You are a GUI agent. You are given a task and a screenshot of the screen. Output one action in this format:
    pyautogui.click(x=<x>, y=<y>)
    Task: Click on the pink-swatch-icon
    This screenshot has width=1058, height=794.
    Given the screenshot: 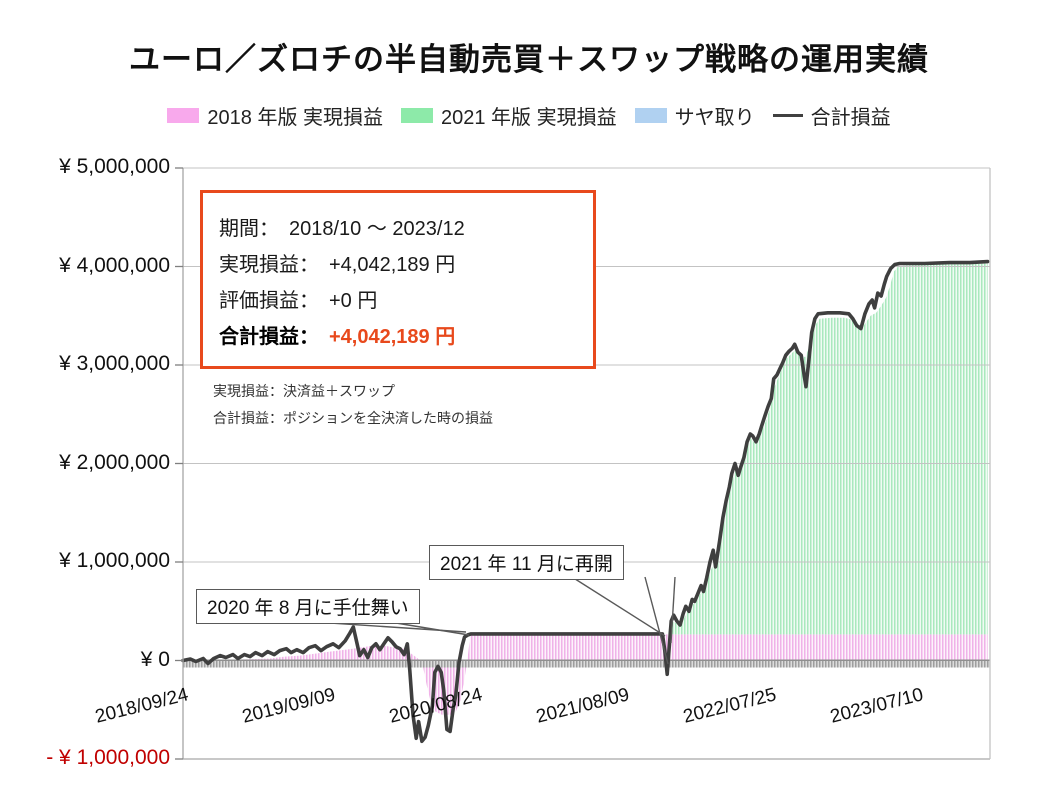 What is the action you would take?
    pyautogui.click(x=183, y=115)
    